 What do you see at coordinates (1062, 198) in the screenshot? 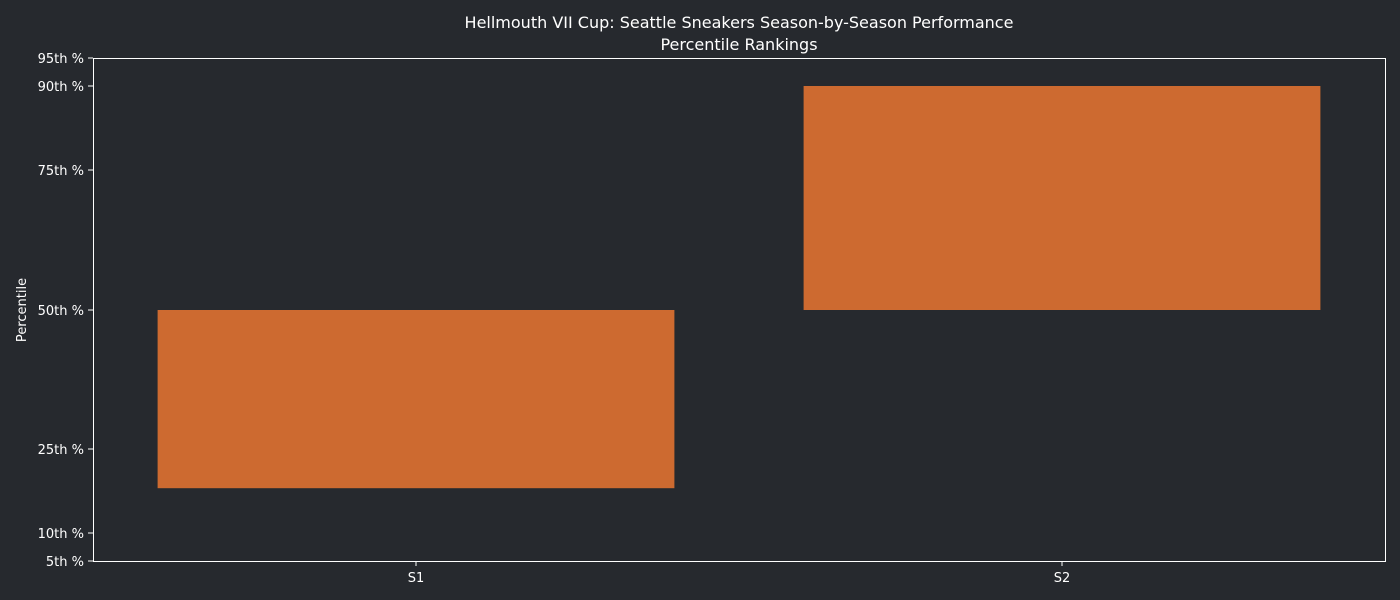
I see `bar-s2` at bounding box center [1062, 198].